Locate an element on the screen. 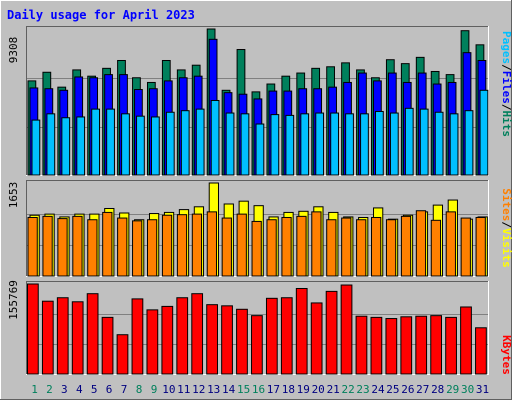 The width and height of the screenshot is (512, 400). x-tick-label: 21 is located at coordinates (333, 389).